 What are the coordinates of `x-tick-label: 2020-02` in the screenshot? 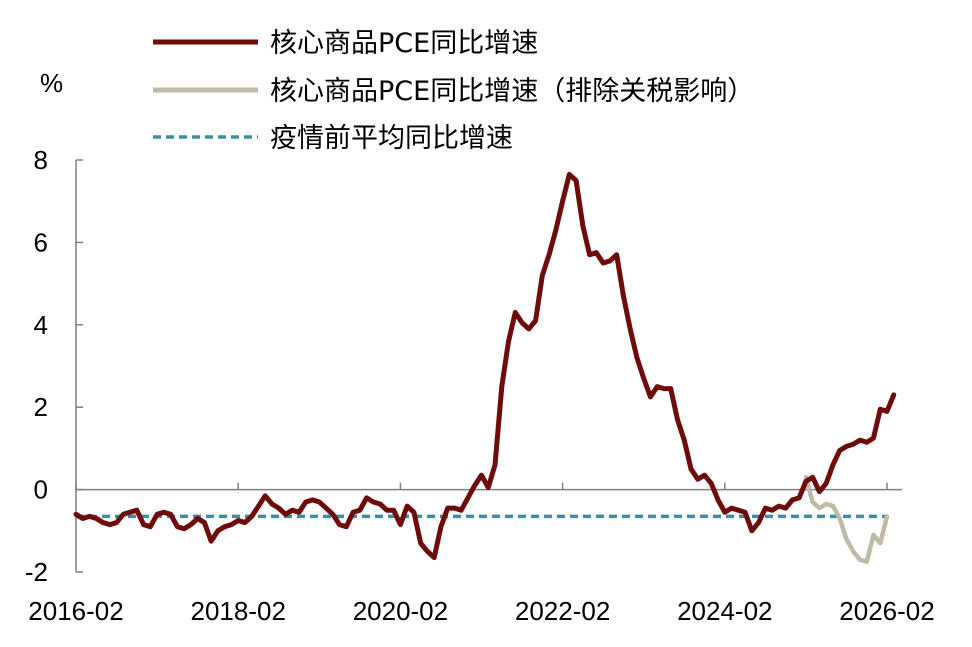 It's located at (400, 611).